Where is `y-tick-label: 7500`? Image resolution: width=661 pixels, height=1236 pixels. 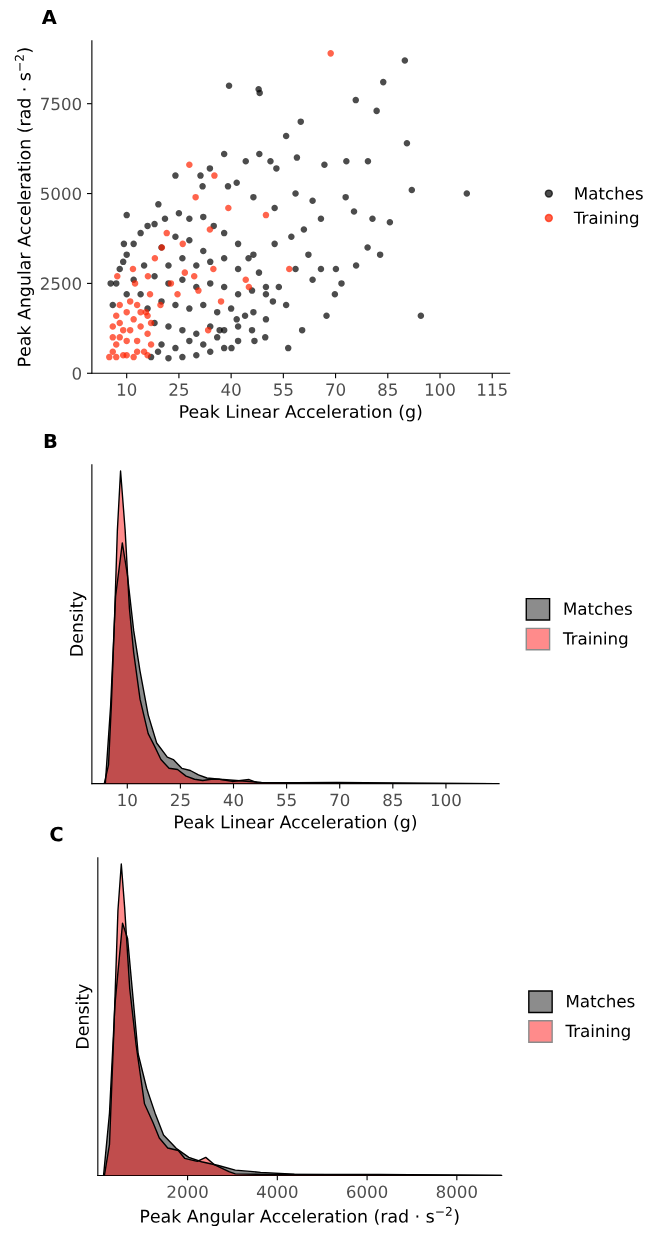
y-tick-label: 7500 is located at coordinates (61, 104).